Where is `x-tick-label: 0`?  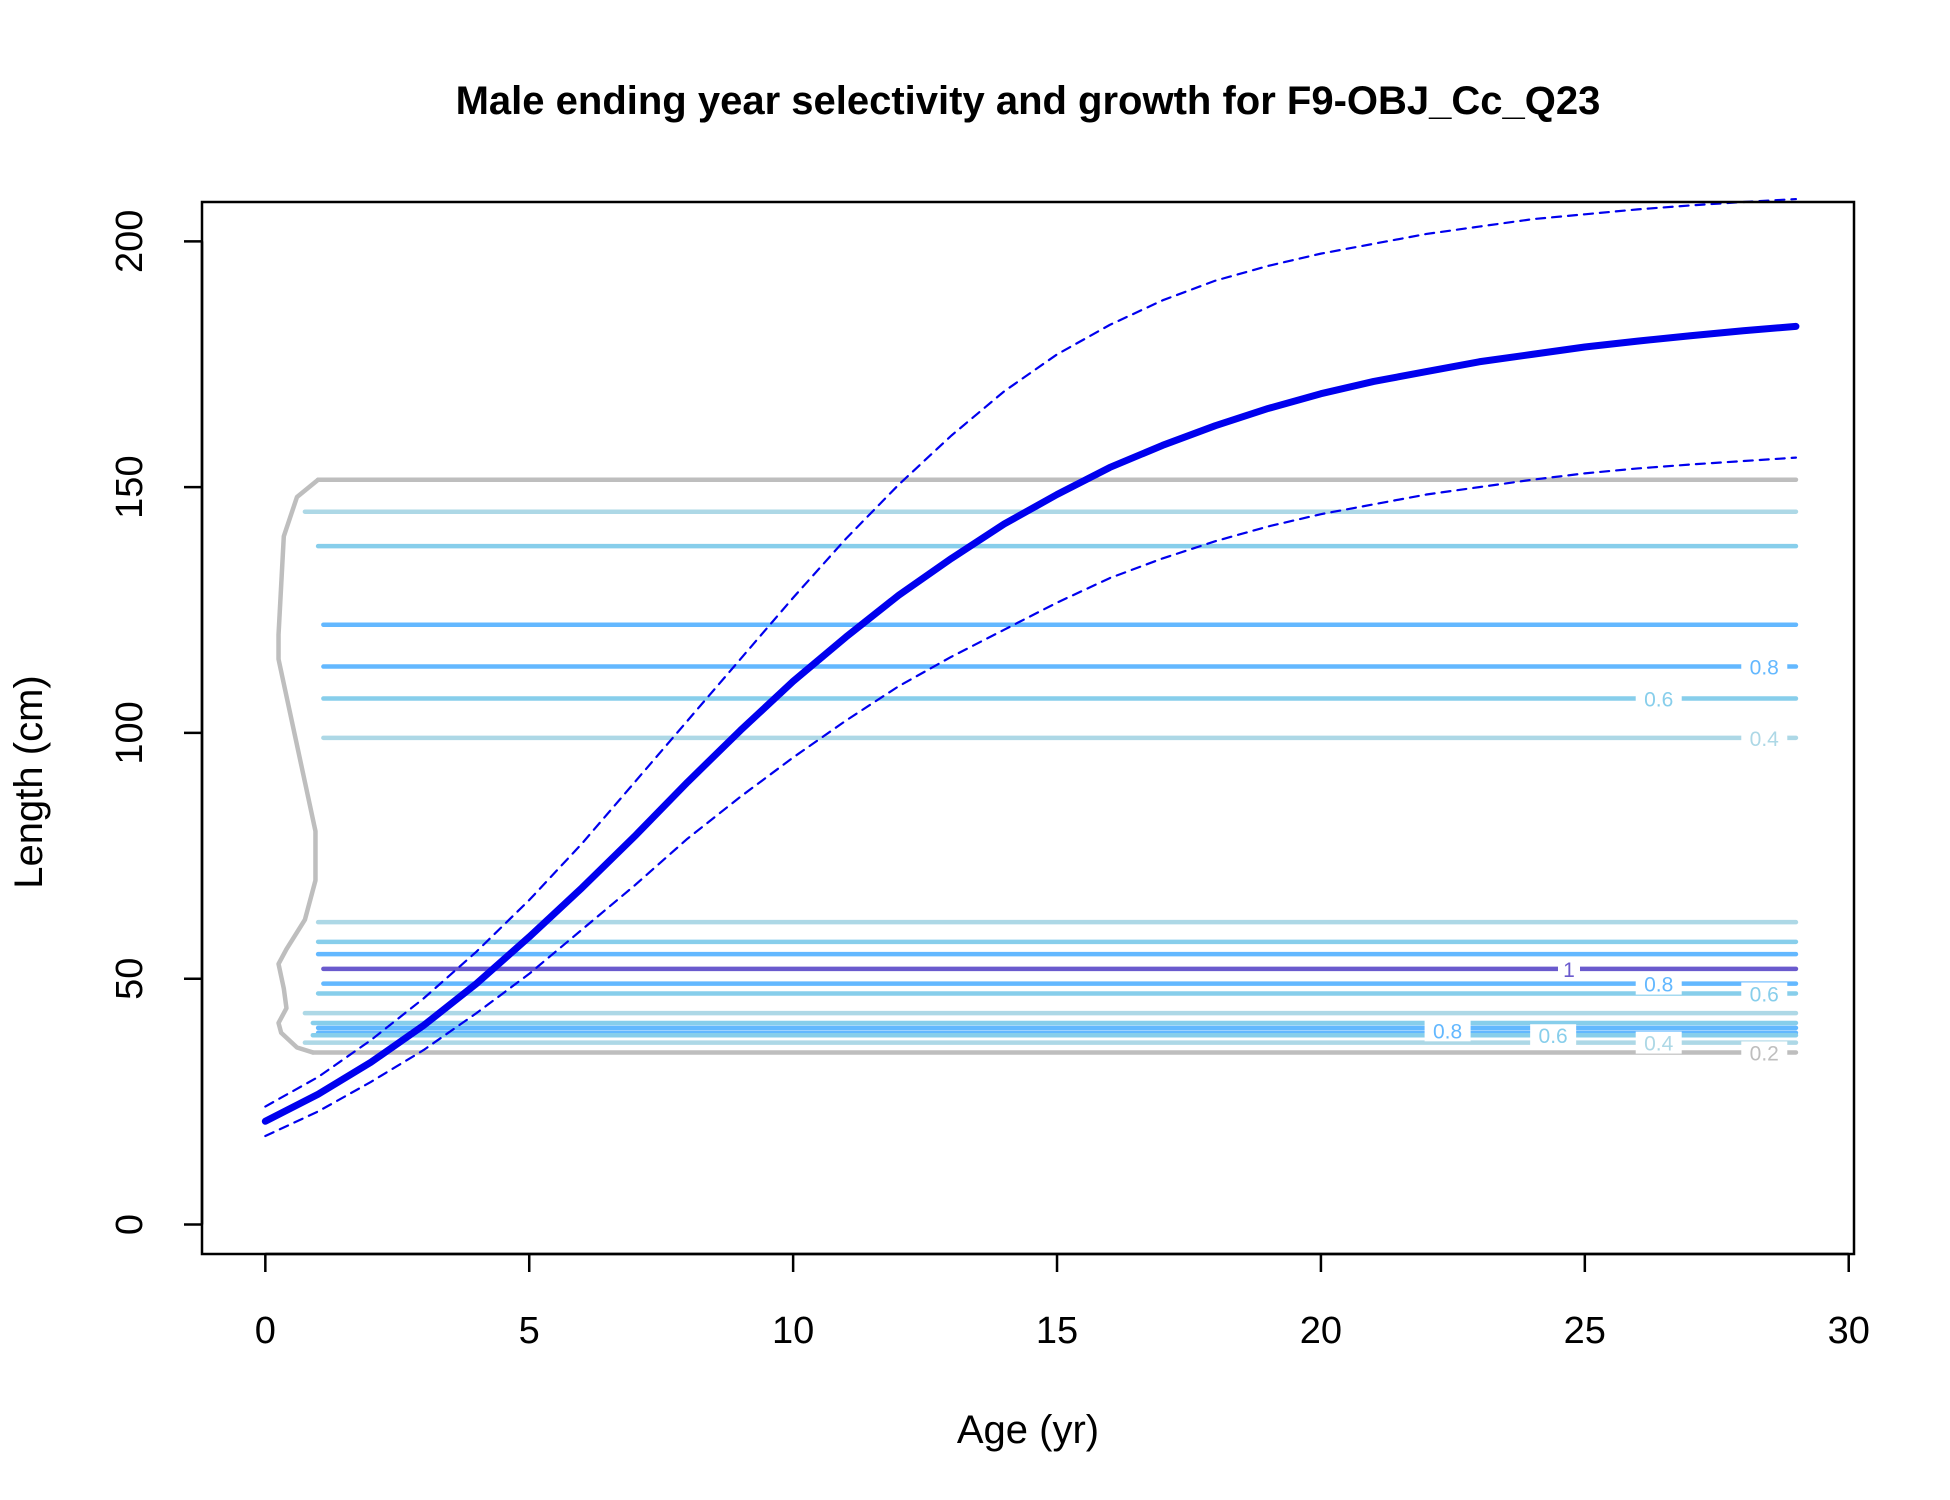
x-tick-label: 0 is located at coordinates (265, 1331).